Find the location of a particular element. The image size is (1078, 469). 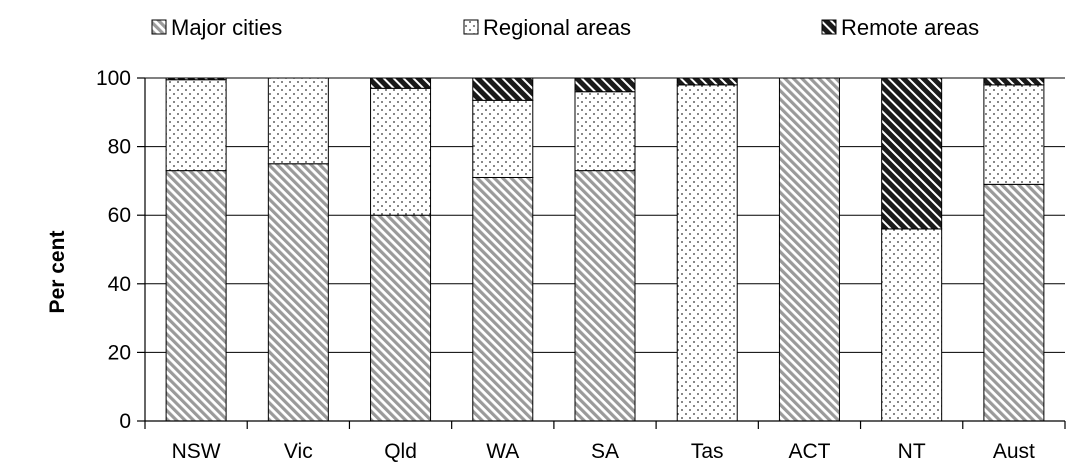

x-tick-label-sa: SA is located at coordinates (605, 451).